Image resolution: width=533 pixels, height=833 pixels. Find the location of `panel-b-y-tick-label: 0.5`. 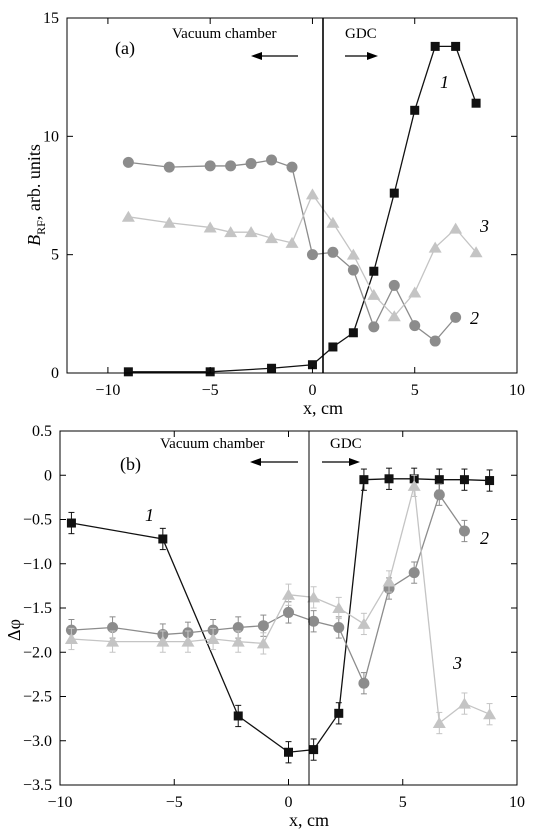

panel-b-y-tick-label: 0.5 is located at coordinates (42, 431).